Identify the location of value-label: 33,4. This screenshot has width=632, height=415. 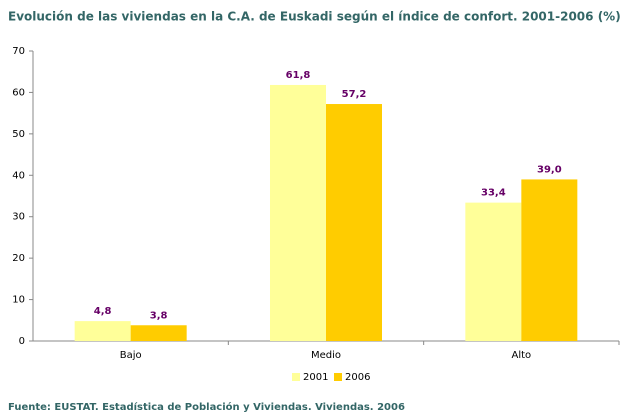
(493, 193).